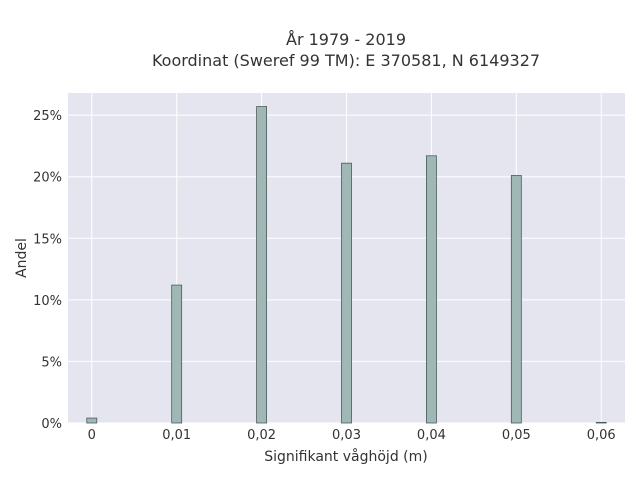 Image resolution: width=640 pixels, height=480 pixels. I want to click on x-axis-ticks: 0 0,01 0,02 0,03 0,04 0,05 0,06, so click(352, 435).